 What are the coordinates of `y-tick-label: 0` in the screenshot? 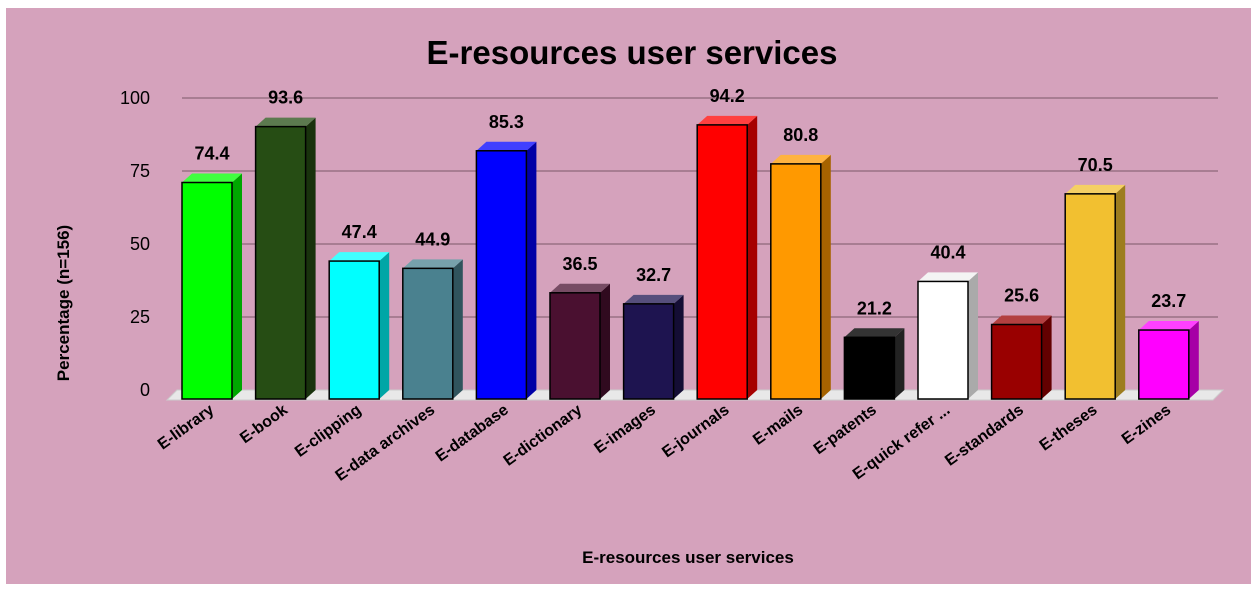 It's located at (145, 390).